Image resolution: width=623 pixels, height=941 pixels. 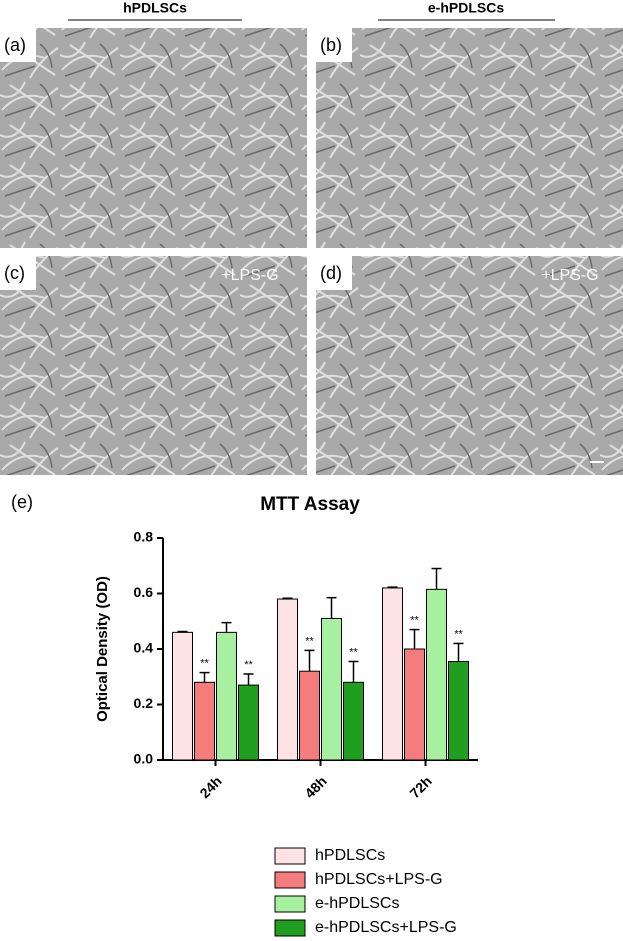 What do you see at coordinates (379, 879) in the screenshot?
I see `legend-label: hPDLSCs+LPS-G` at bounding box center [379, 879].